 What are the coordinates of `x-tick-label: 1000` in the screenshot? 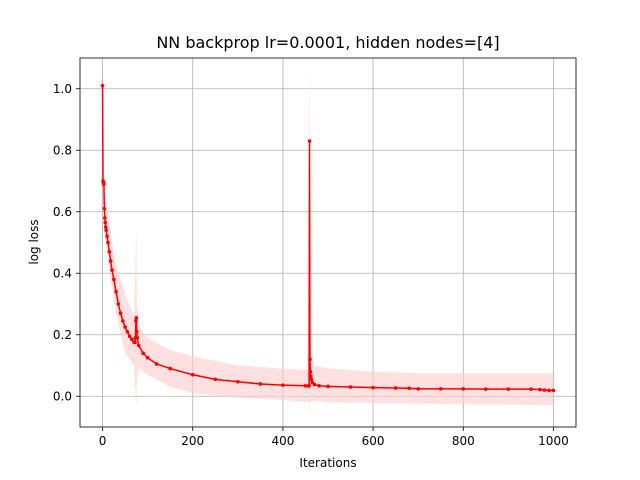 It's located at (553, 441).